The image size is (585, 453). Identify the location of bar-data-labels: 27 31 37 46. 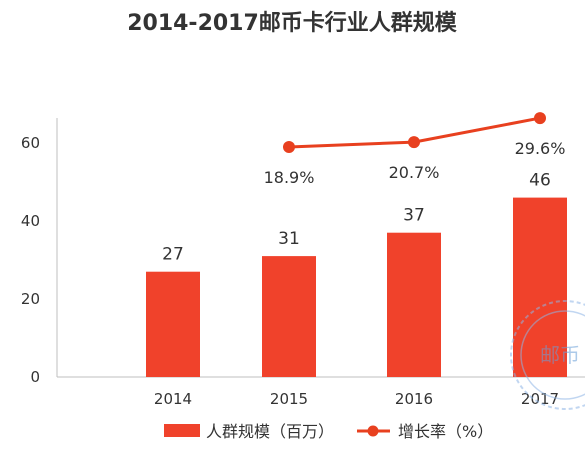
(356, 218).